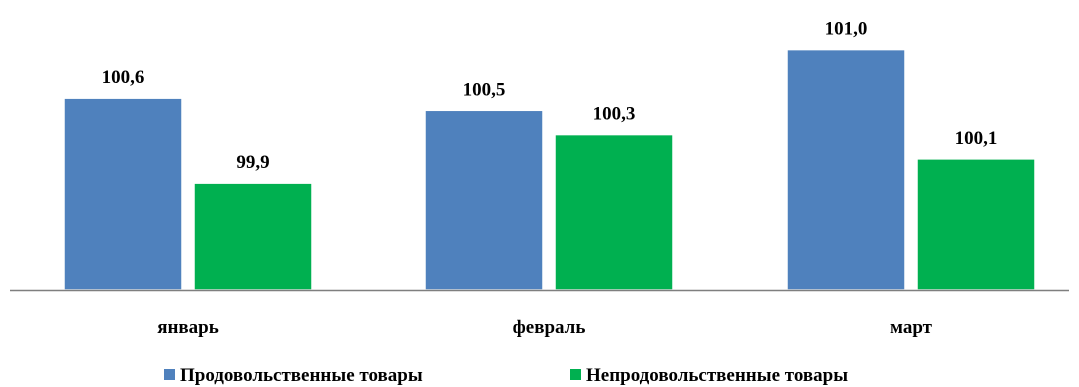 The height and width of the screenshot is (387, 1079). Describe the element at coordinates (252, 162) in the screenshot. I see `data-label-nonfood-1: 99,9` at that location.